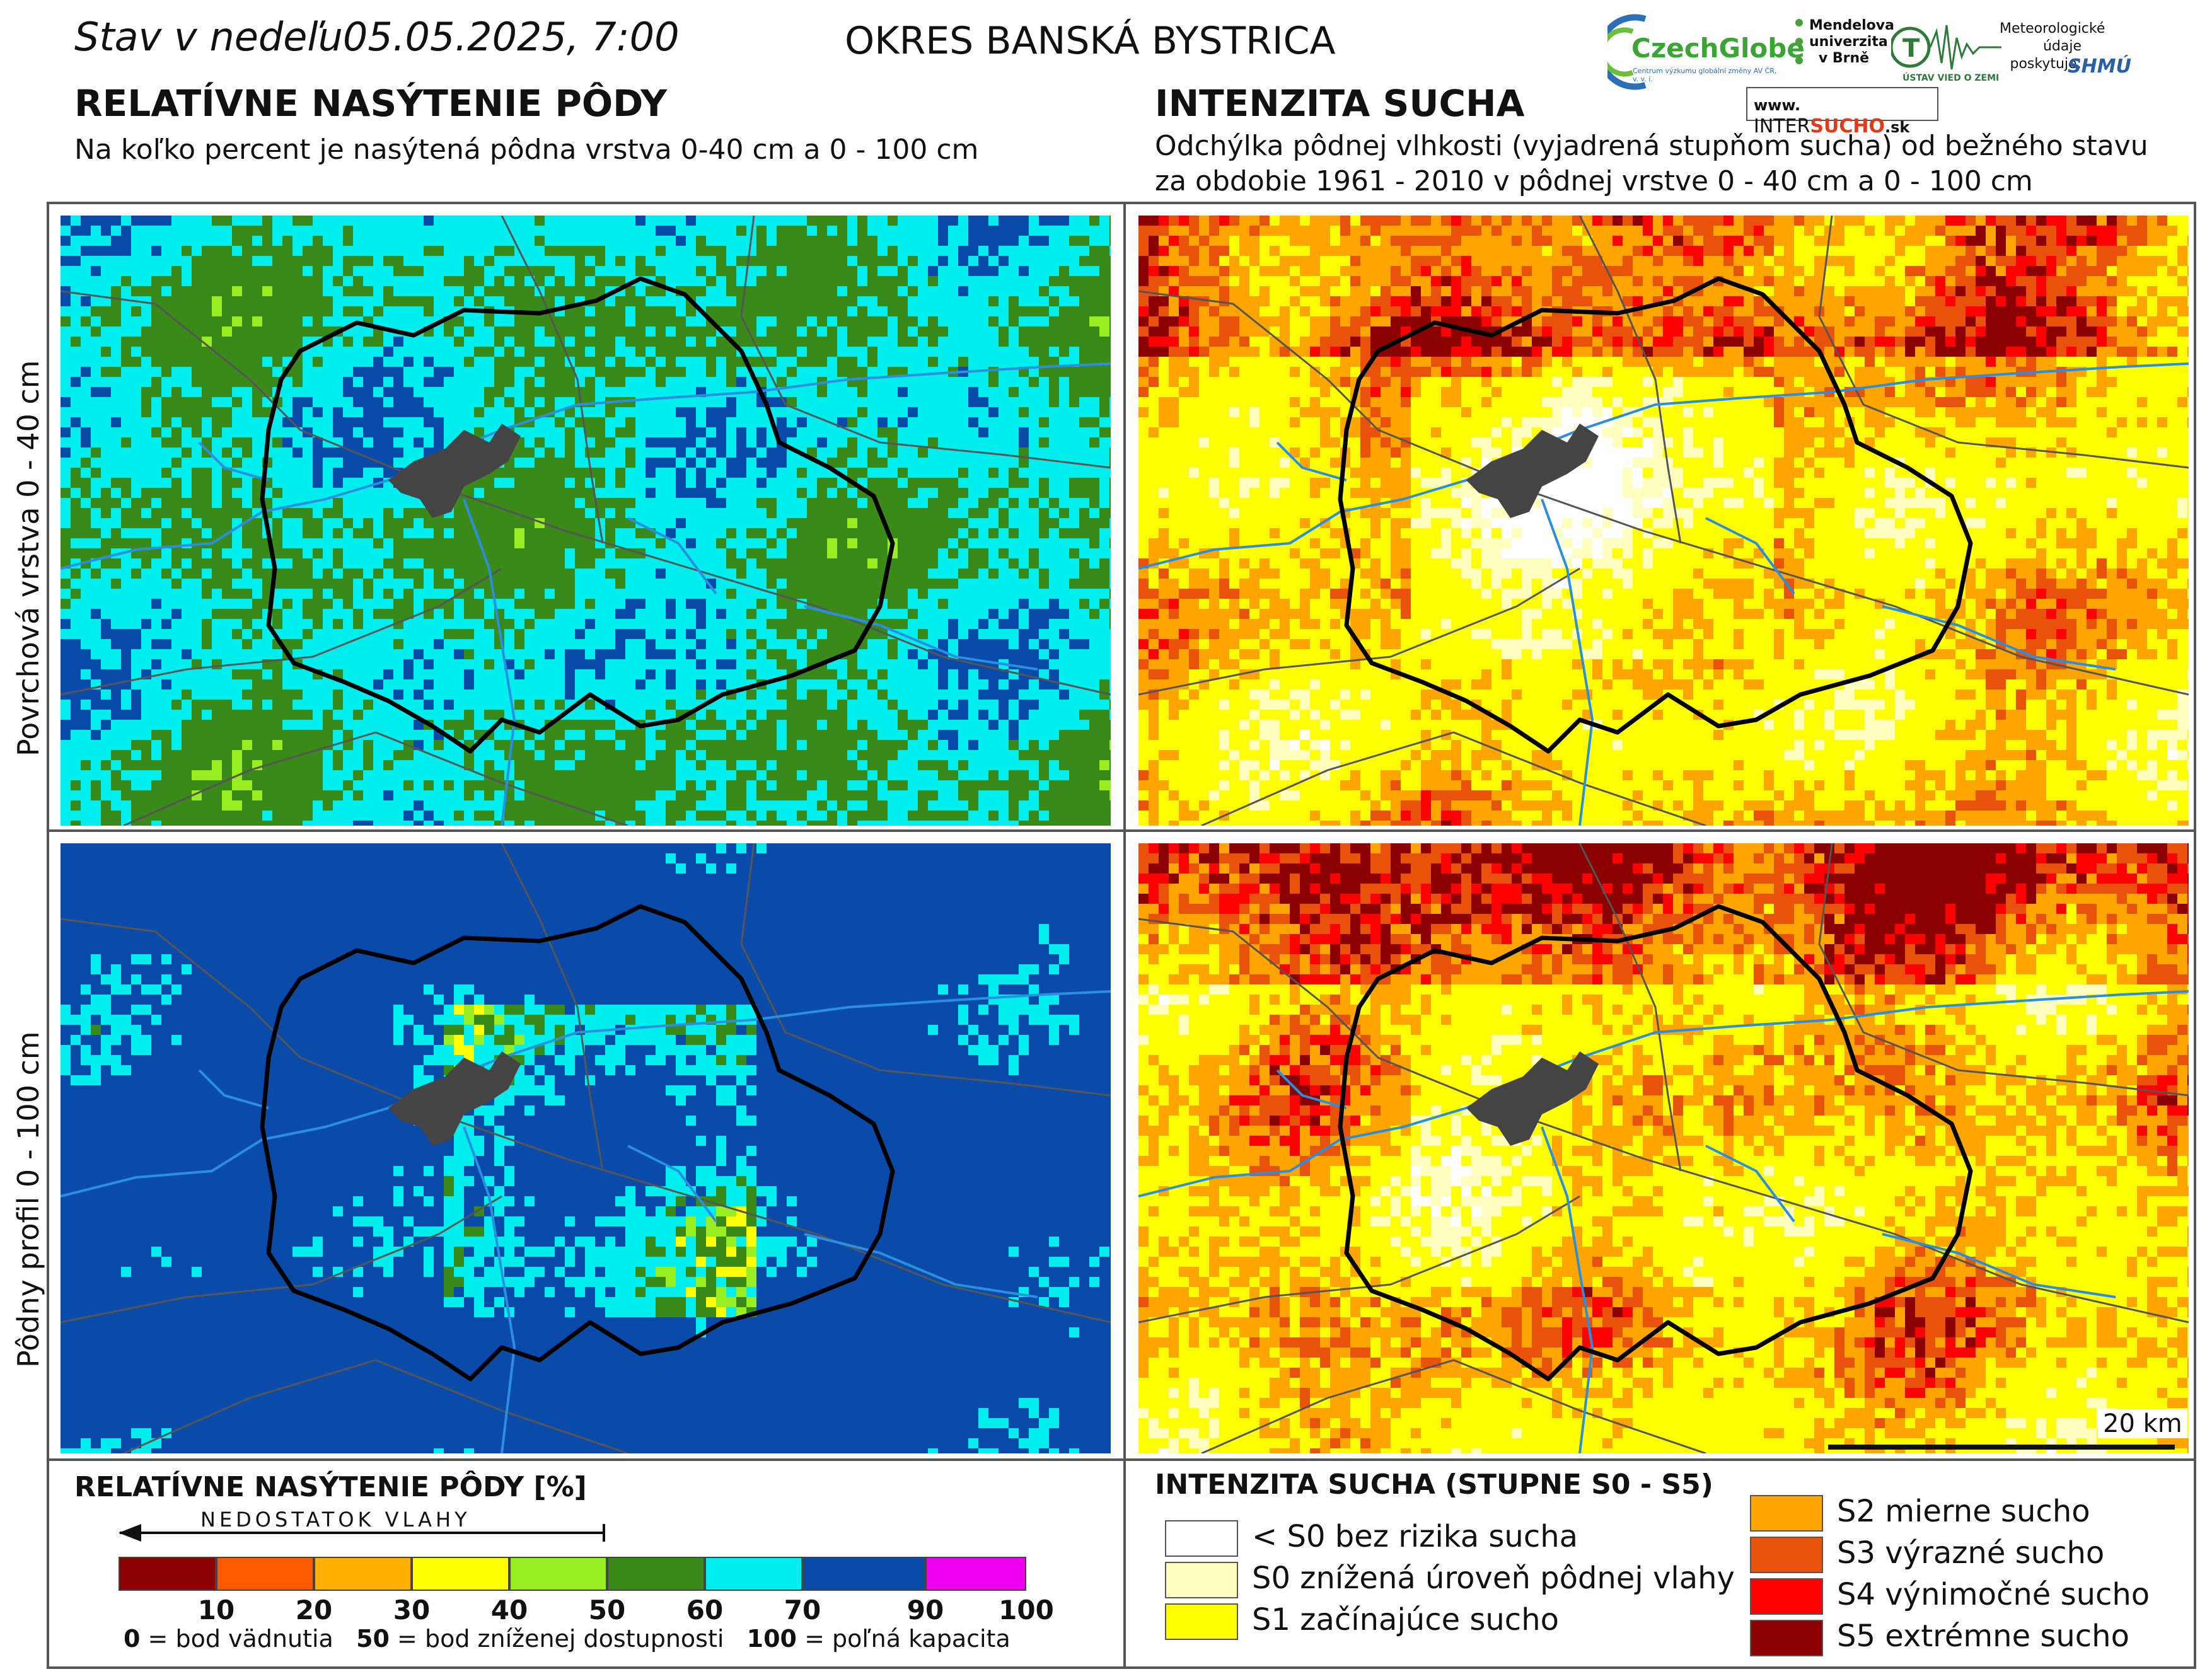  What do you see at coordinates (1842, 112) in the screenshot?
I see `intersucho-logo: www. INTERSUCHO.sk` at bounding box center [1842, 112].